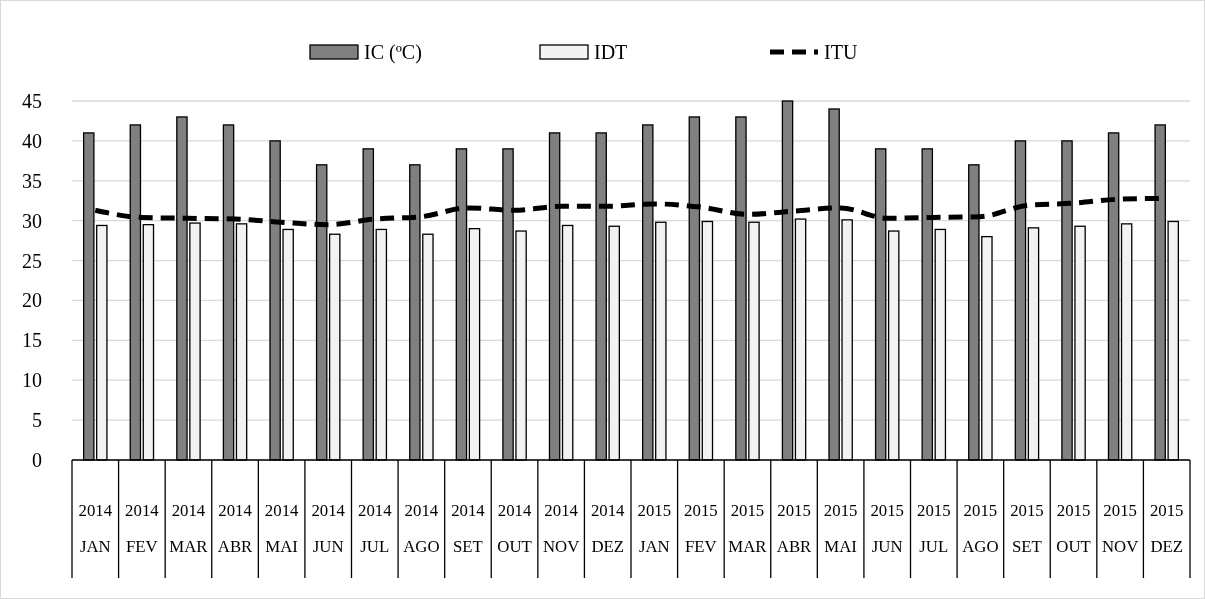  I want to click on y-tick-label: 40, so click(32, 140).